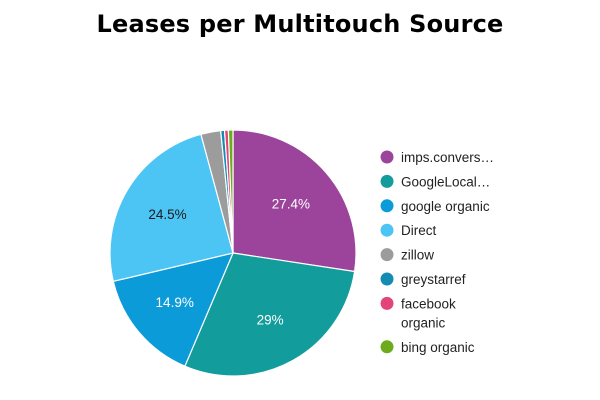 The image size is (600, 400). I want to click on pie-slice-google-organic, so click(173, 309).